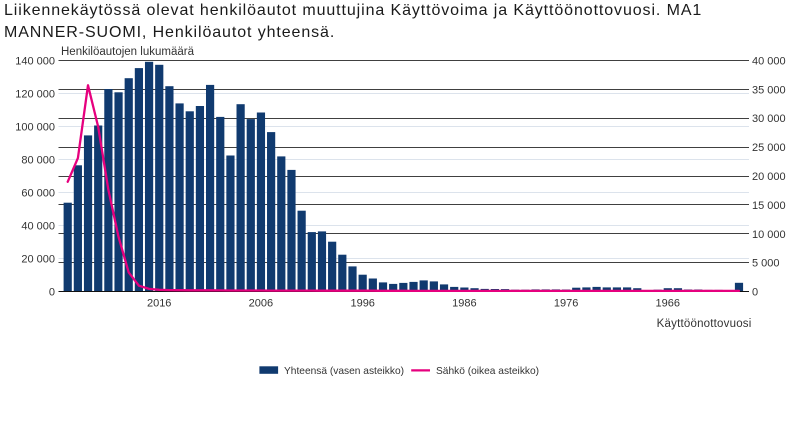  I want to click on svg-text: Yhteensä (vasen asteikko), so click(344, 371).